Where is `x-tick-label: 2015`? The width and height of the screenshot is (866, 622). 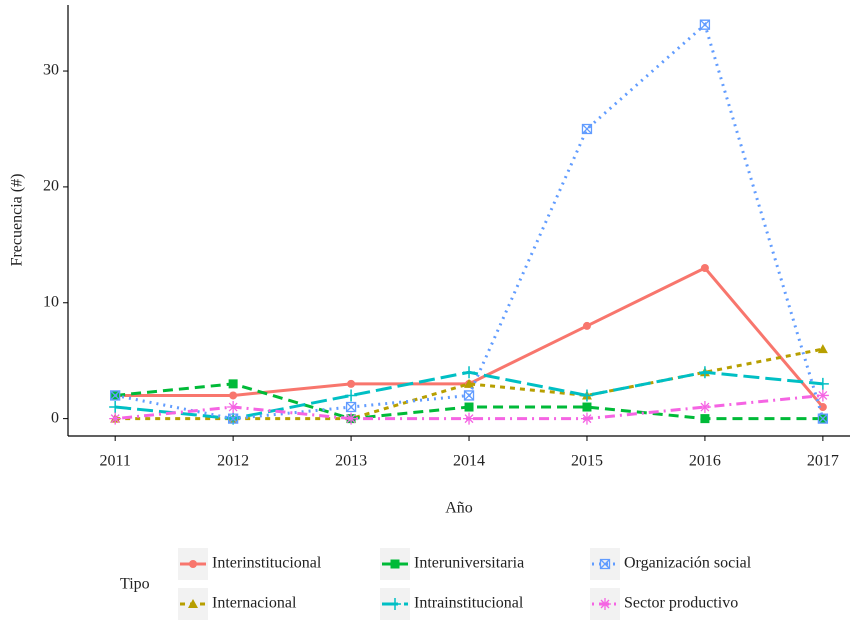
x-tick-label: 2015 is located at coordinates (587, 461).